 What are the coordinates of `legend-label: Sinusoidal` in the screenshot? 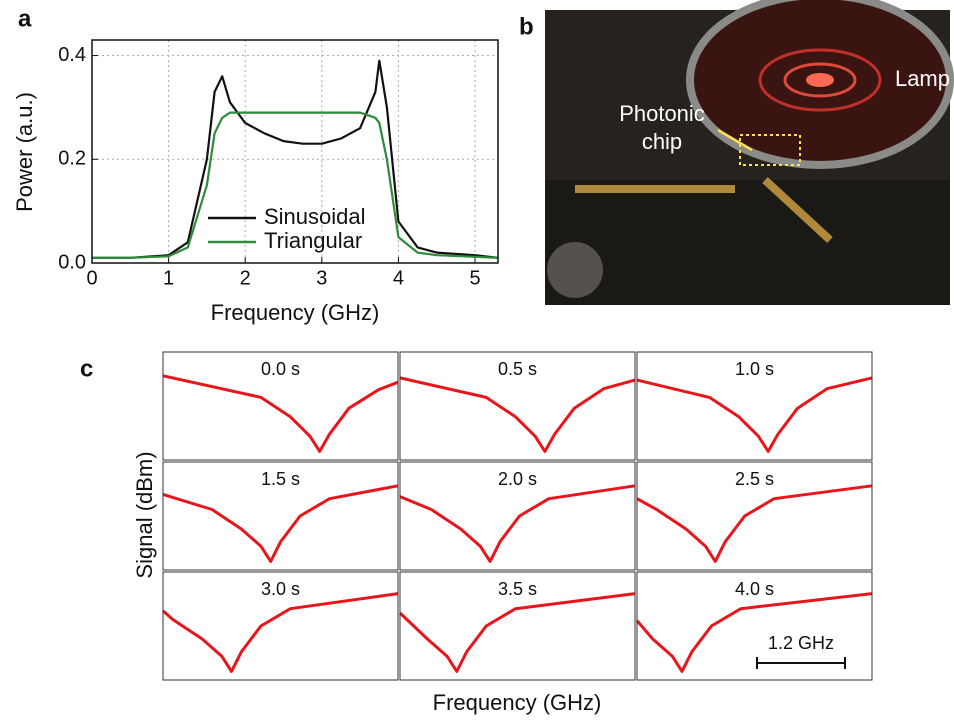 It's located at (315, 216).